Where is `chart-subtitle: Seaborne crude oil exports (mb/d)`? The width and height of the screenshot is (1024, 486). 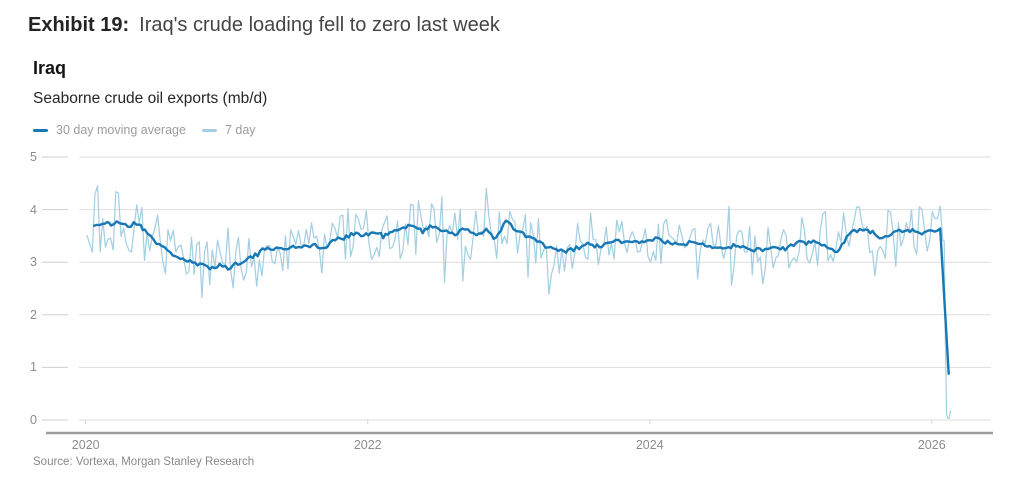 chart-subtitle: Seaborne crude oil exports (mb/d) is located at coordinates (150, 98).